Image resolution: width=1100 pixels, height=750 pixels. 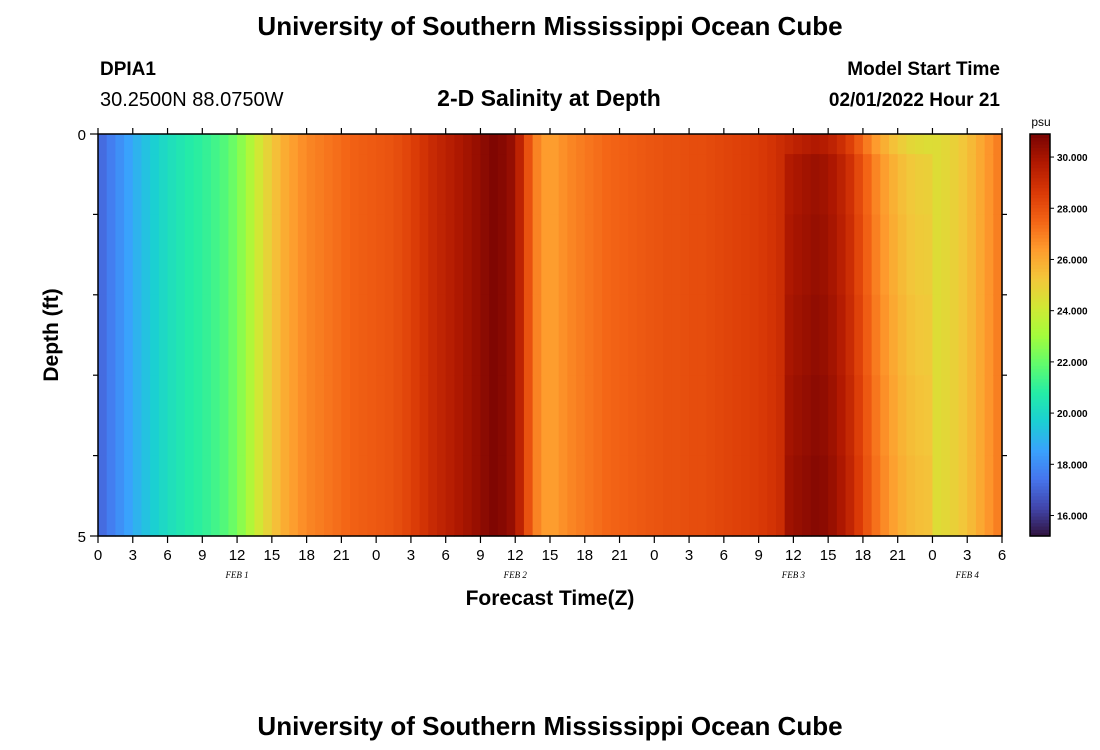 What do you see at coordinates (82, 135) in the screenshot?
I see `y-tick-label: 0` at bounding box center [82, 135].